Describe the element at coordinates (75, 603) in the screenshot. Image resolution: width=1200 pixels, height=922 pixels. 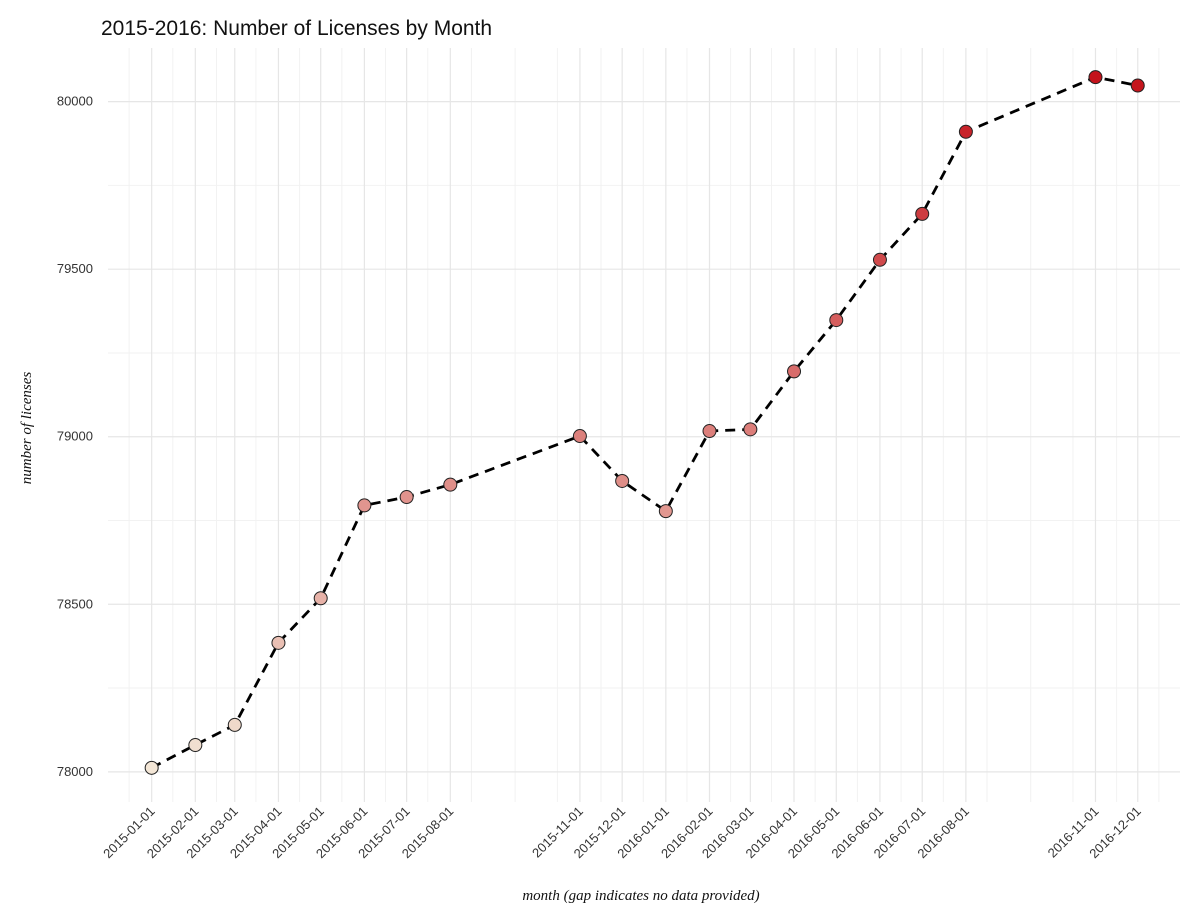
I see `y-tick-label: 78500` at that location.